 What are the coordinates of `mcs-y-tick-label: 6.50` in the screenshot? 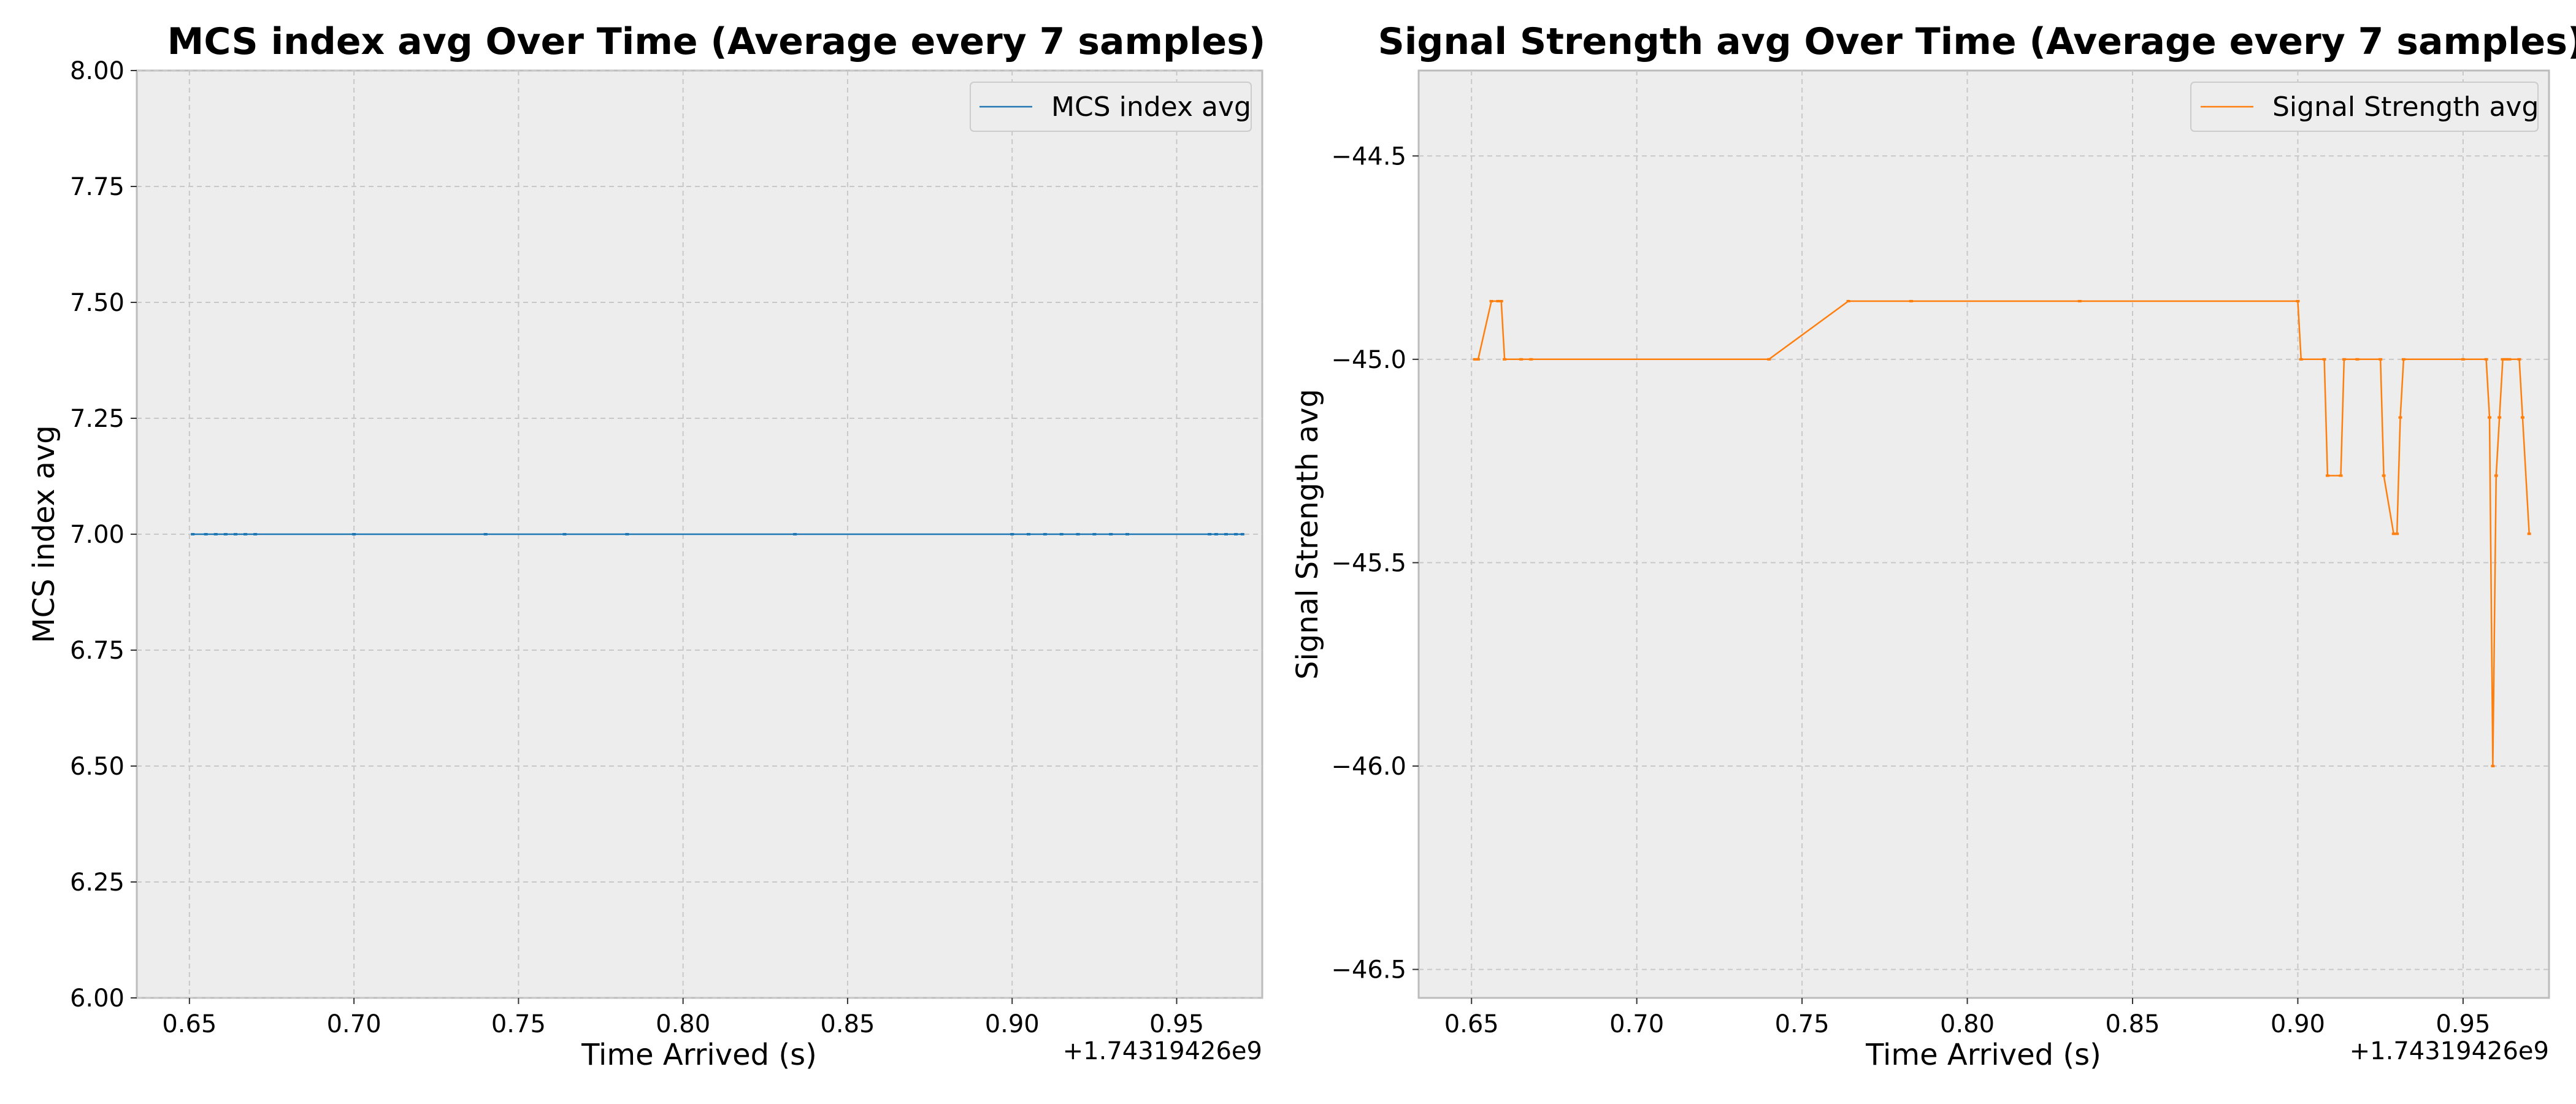 It's located at (97, 767).